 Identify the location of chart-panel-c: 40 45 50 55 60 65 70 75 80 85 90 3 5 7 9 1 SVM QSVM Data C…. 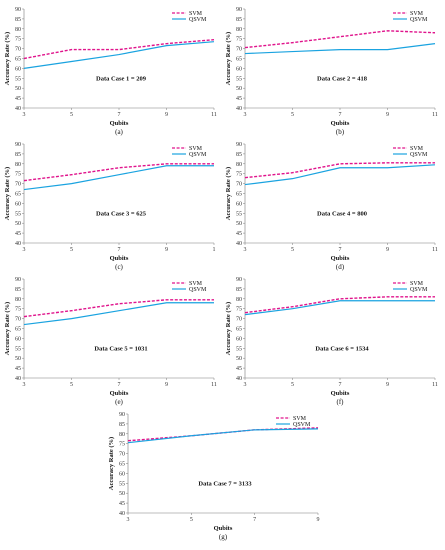
(112, 205).